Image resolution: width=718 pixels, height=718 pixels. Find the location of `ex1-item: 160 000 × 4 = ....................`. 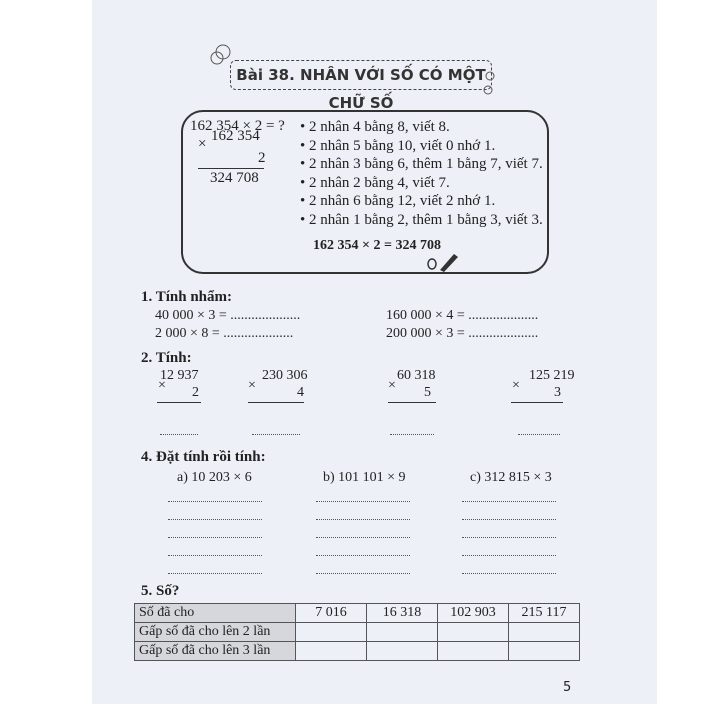

ex1-item: 160 000 × 4 = .................... is located at coordinates (462, 315).